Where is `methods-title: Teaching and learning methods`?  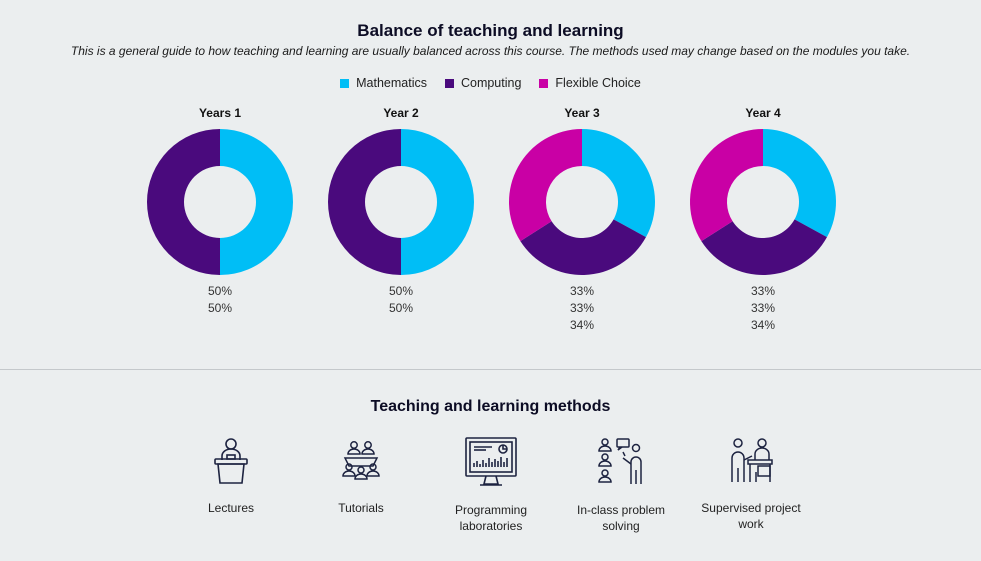
methods-title: Teaching and learning methods is located at coordinates (490, 406).